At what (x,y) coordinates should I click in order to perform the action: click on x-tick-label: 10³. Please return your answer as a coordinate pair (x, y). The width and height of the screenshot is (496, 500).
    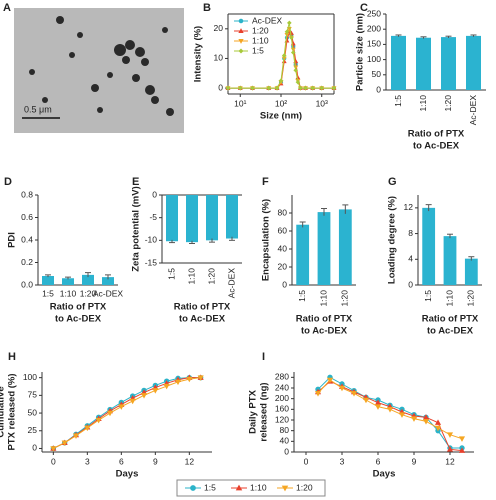
    Looking at the image, I should click on (322, 103).